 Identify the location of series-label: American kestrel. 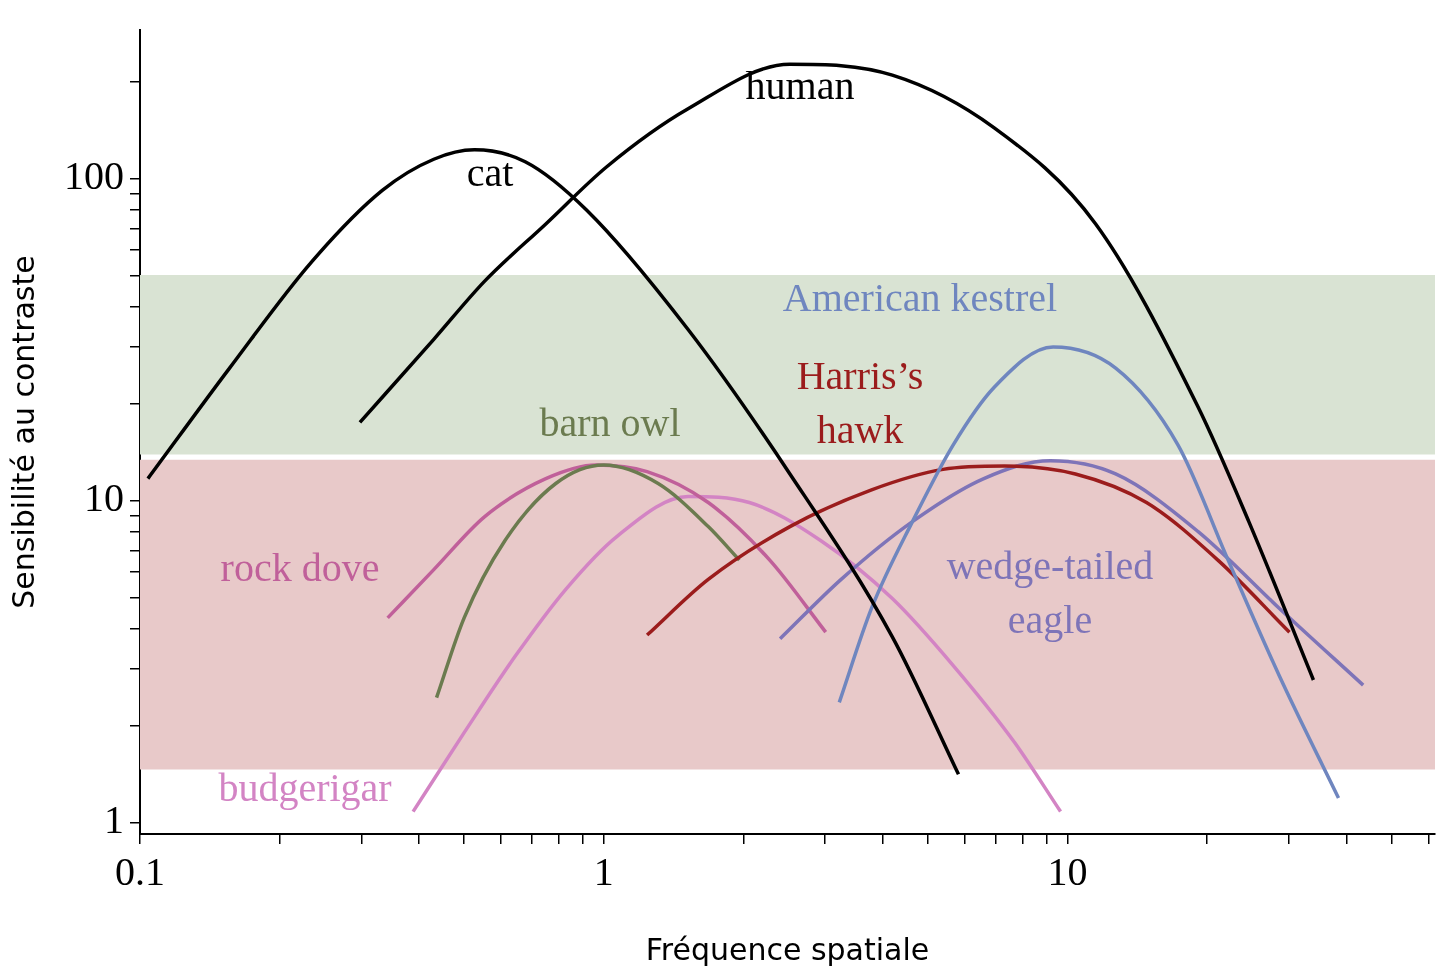
(920, 297).